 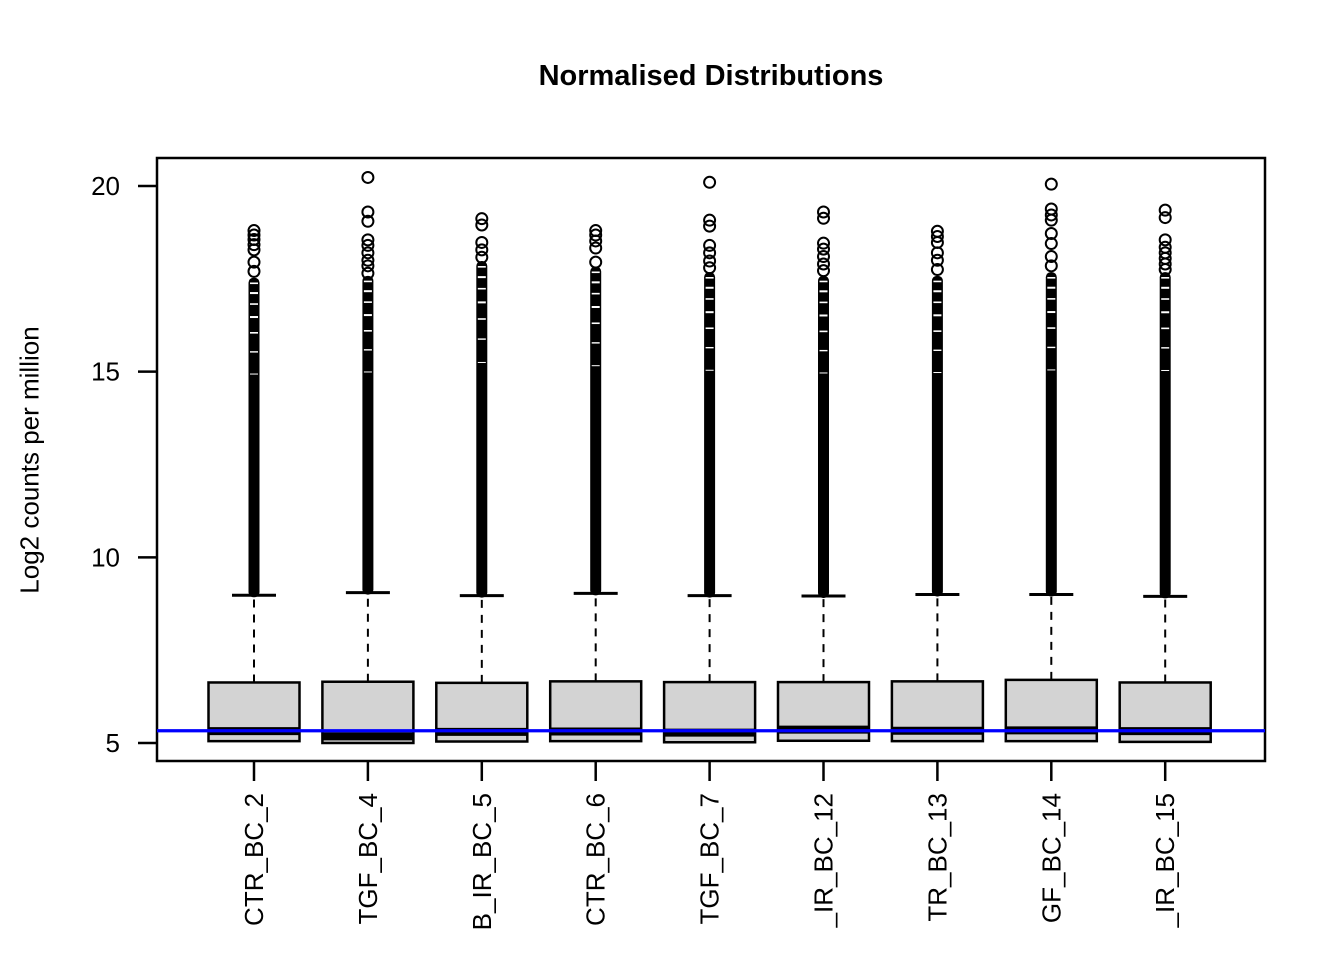 I want to click on x-tick-label: GF_BC_14, so click(x=1051, y=858).